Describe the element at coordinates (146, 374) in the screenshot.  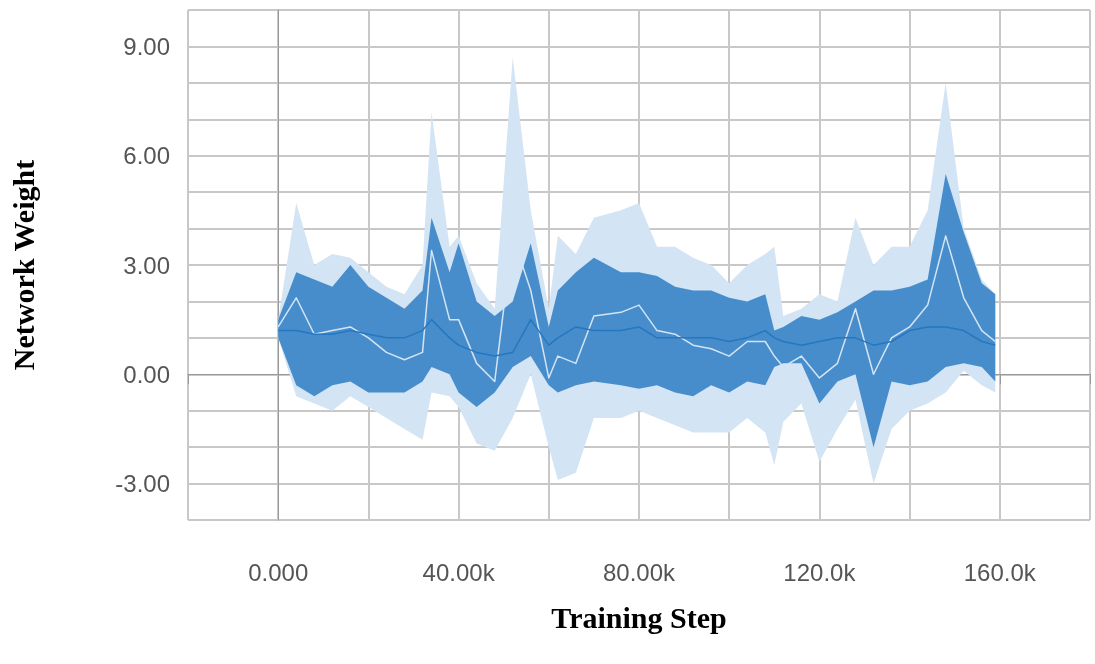
I see `y-tick-label: 0.00` at that location.